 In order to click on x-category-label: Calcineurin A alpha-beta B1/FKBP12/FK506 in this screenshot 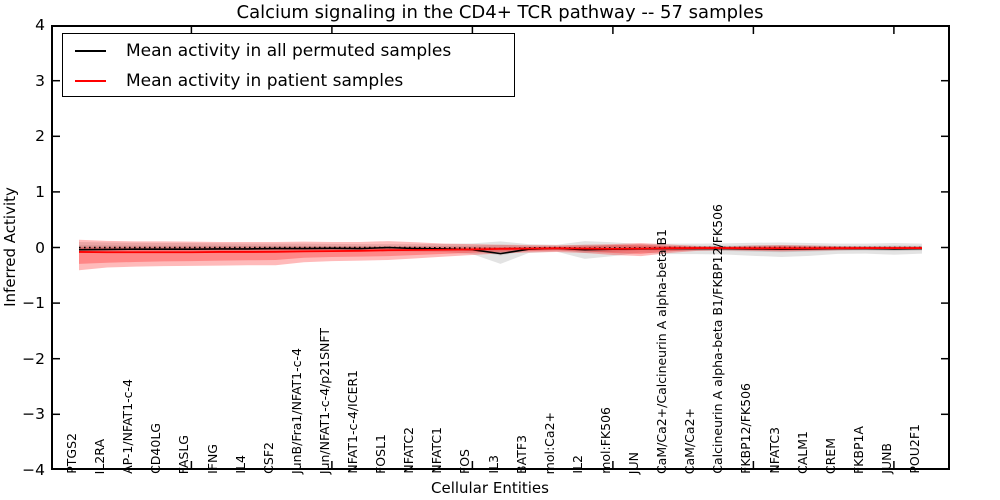, I will do `click(718, 339)`.